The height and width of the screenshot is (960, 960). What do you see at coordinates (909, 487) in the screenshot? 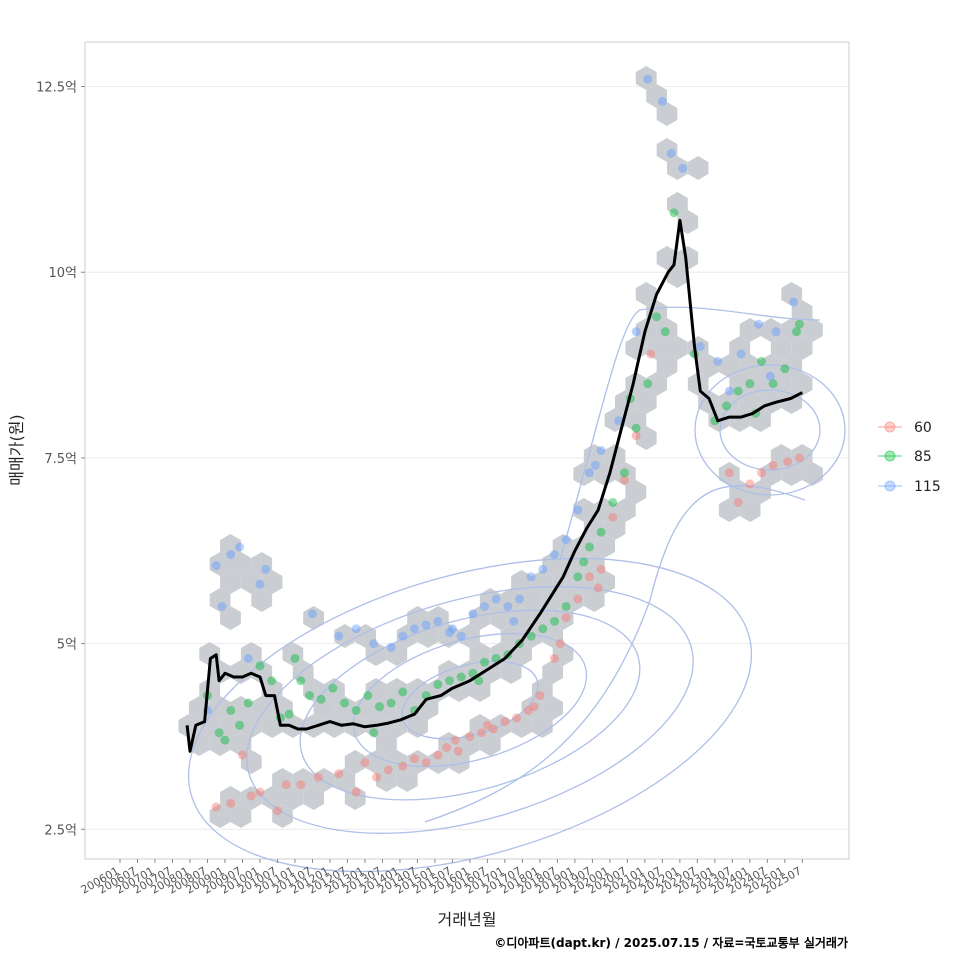
I see `legend-item-115: 115` at bounding box center [909, 487].